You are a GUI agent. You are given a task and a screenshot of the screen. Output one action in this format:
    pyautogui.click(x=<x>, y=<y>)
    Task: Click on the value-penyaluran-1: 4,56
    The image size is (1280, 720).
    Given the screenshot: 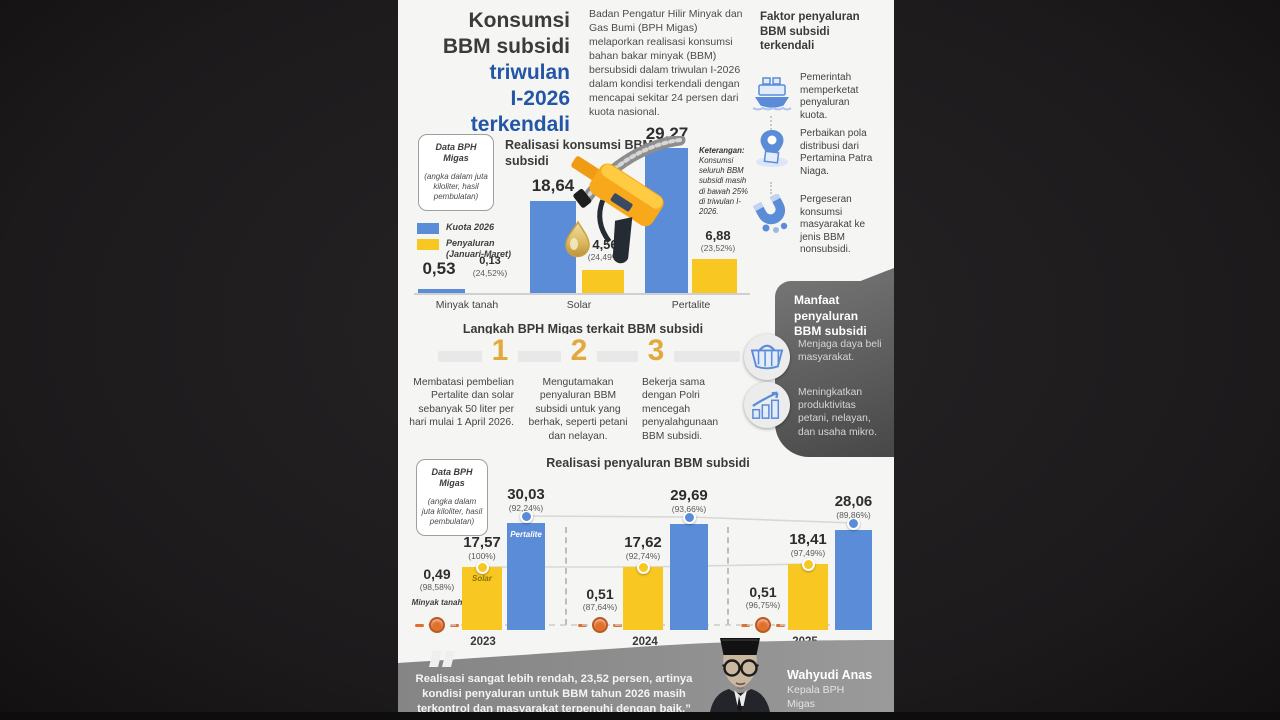 What is the action you would take?
    pyautogui.click(x=605, y=244)
    